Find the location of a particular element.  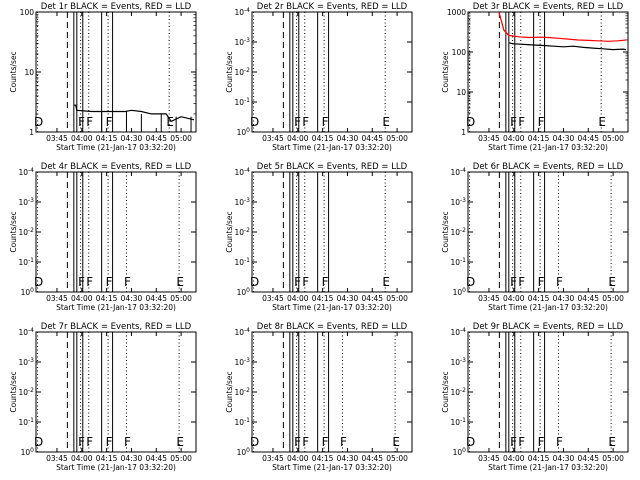

x-tick-label: 04:45 is located at coordinates (588, 138).